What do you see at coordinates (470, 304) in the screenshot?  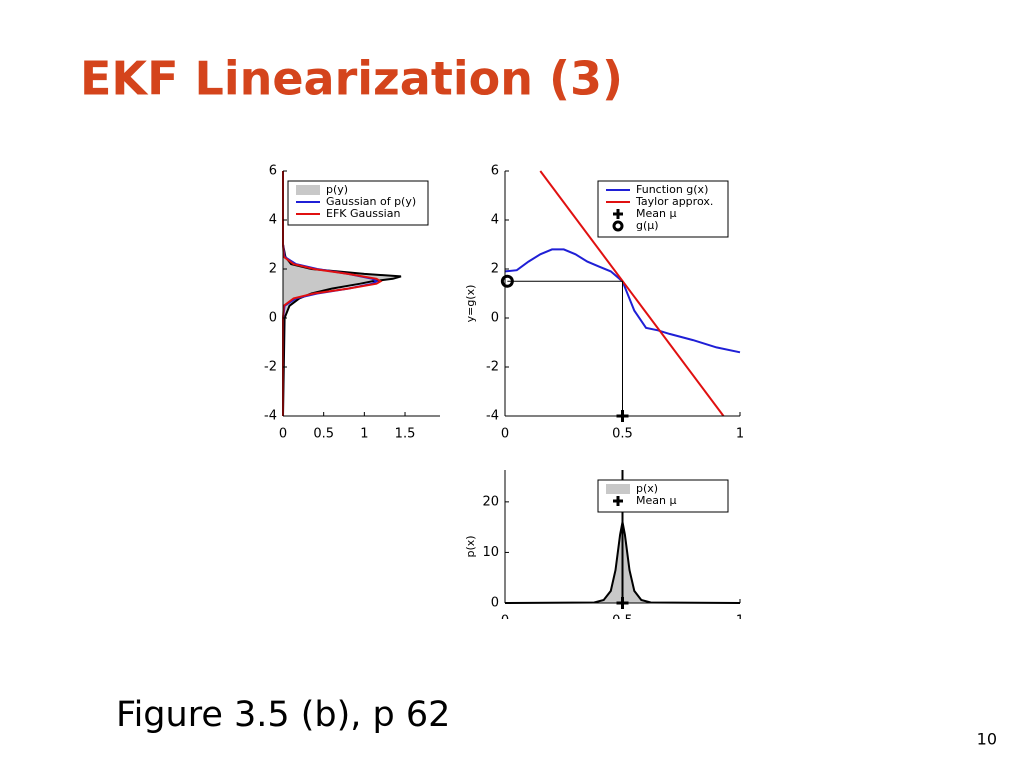 I see `y-axis-label: y=g(x)` at bounding box center [470, 304].